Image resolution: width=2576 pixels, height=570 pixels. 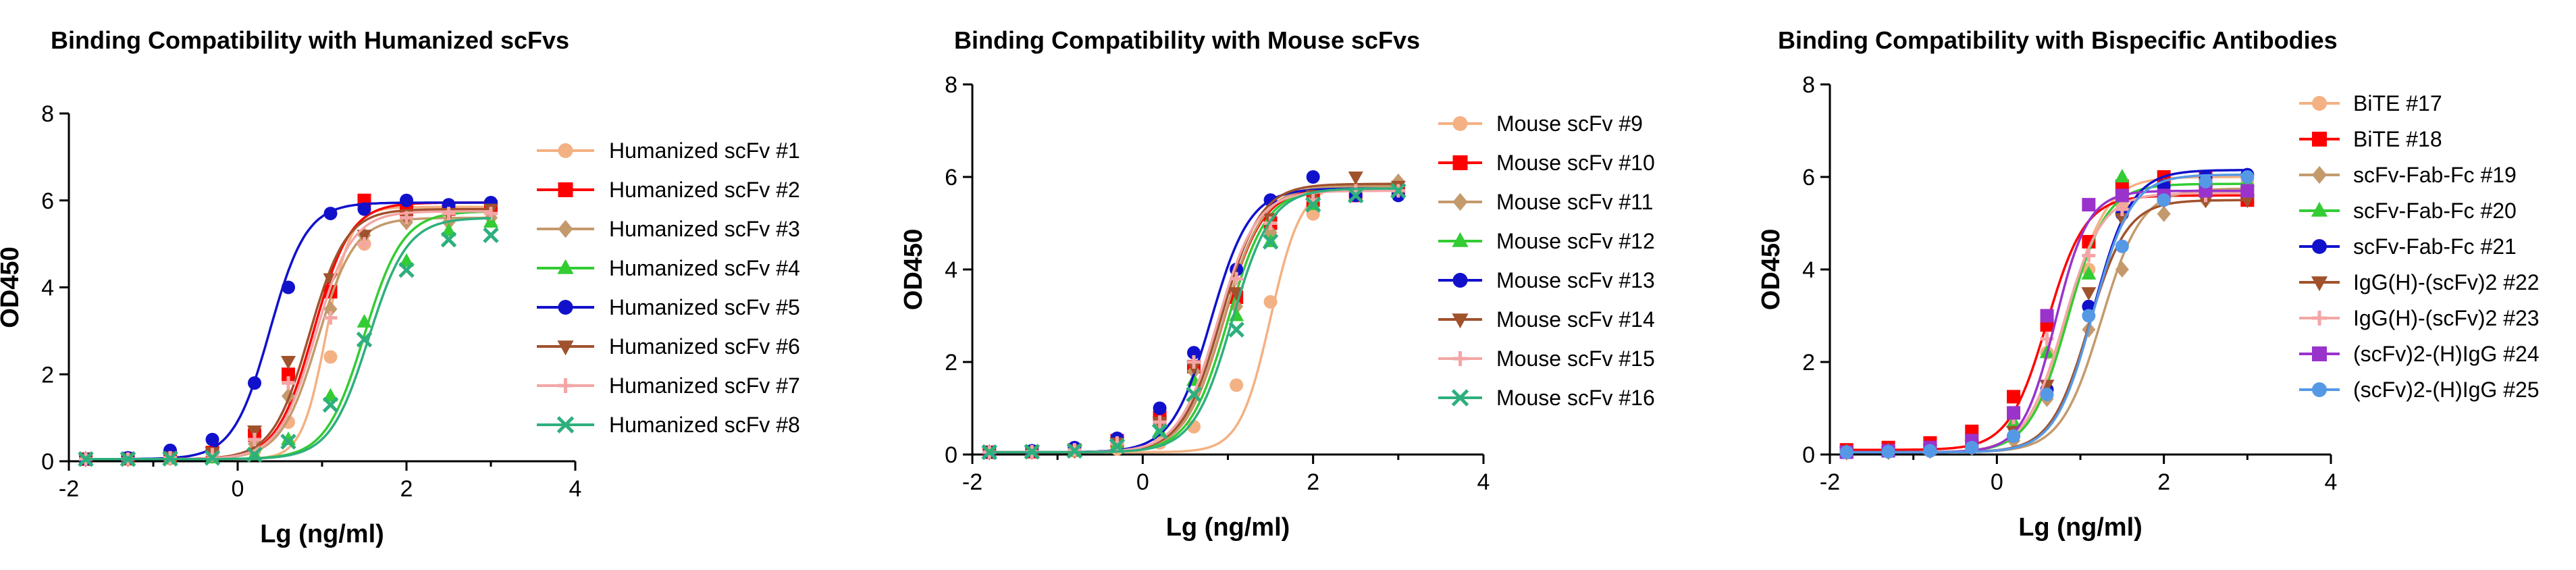 What do you see at coordinates (2446, 282) in the screenshot?
I see `legend-label: IgG(H)-(scFv)2 #22` at bounding box center [2446, 282].